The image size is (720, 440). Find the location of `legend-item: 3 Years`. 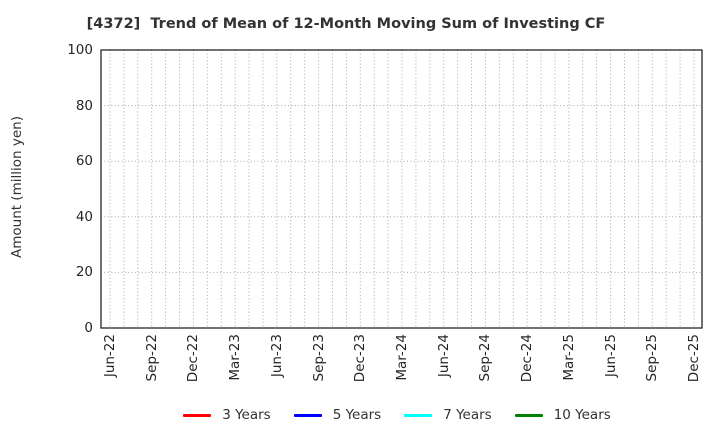

legend-item: 3 Years is located at coordinates (227, 415).